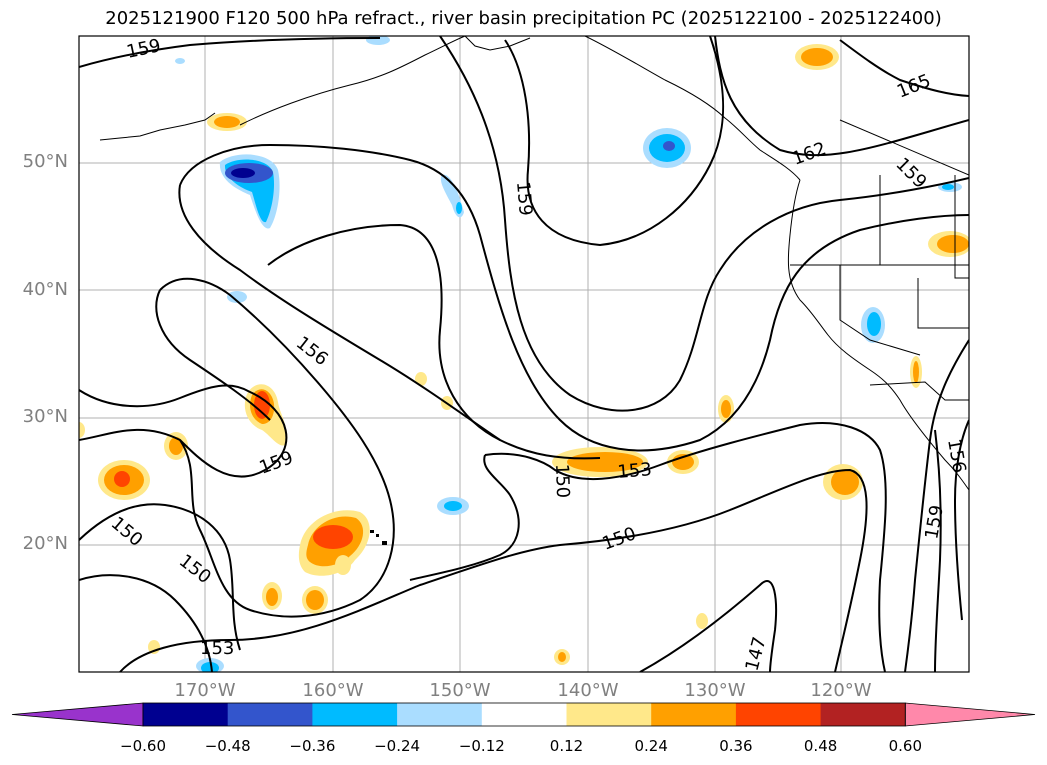 The width and height of the screenshot is (1047, 765). I want to click on lat-label-40n: 40°N, so click(45, 289).